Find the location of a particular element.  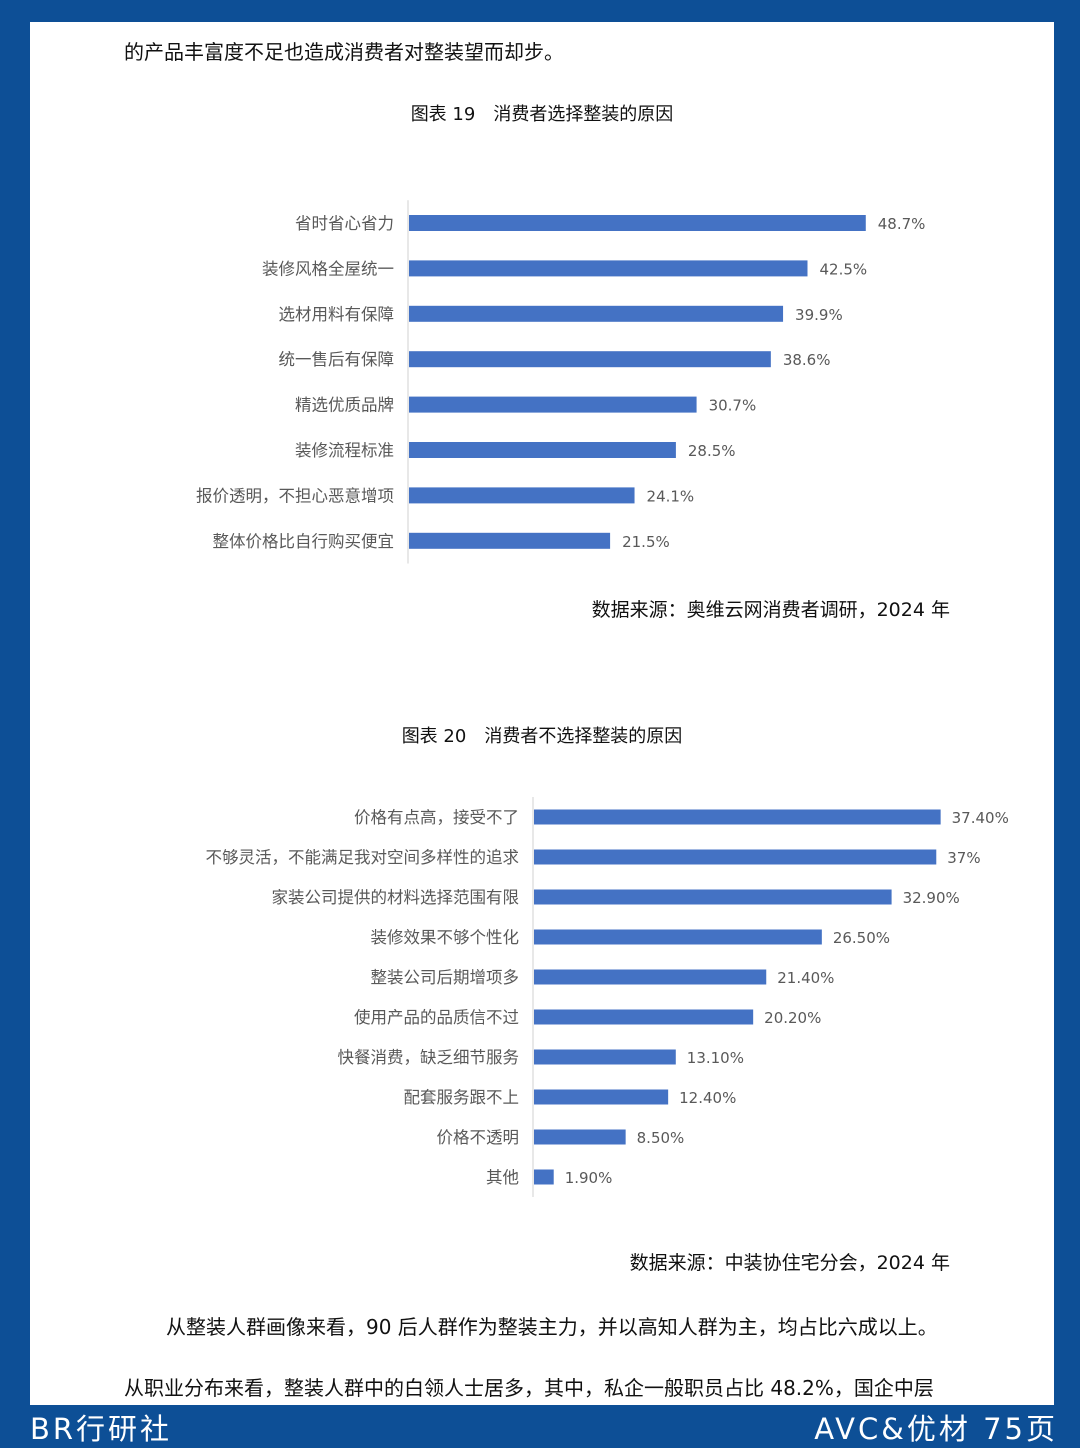

intro-line: 的产品丰富度不足也造成消费者对整装望而却步。 is located at coordinates (344, 52).